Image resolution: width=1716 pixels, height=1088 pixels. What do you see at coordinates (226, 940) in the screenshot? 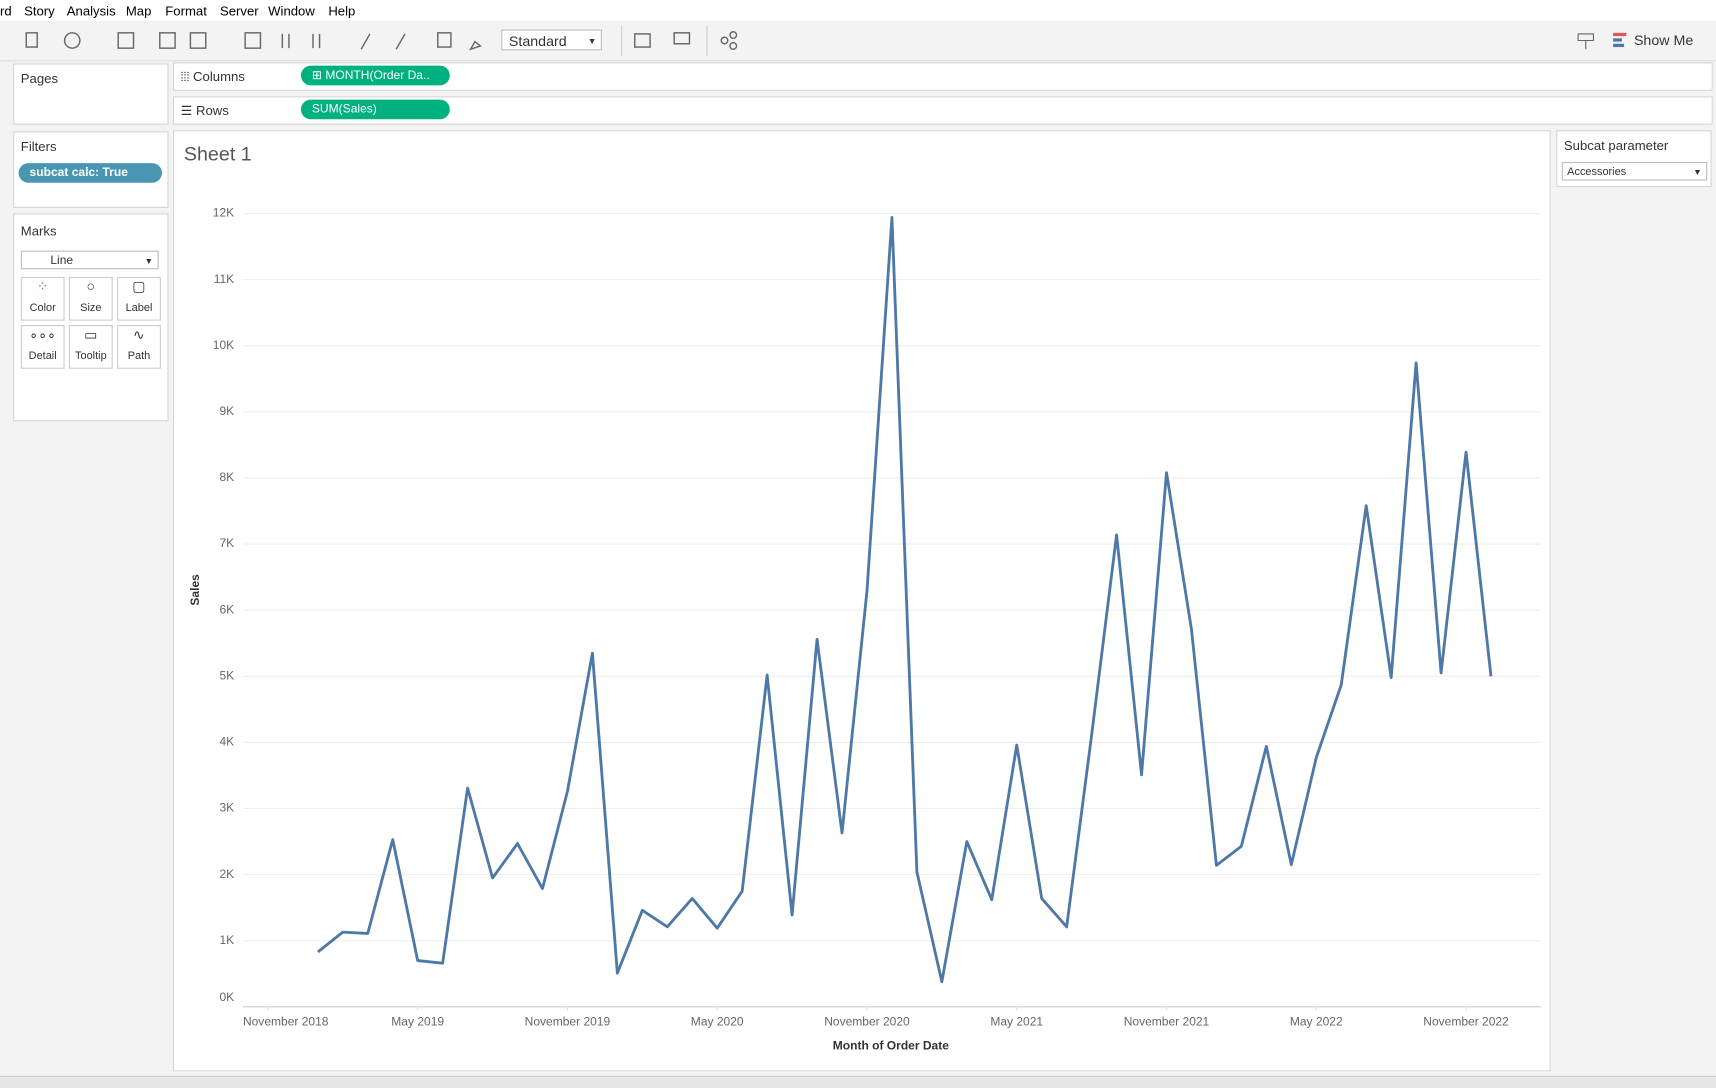
I see `y-tick-label: 1K` at bounding box center [226, 940].